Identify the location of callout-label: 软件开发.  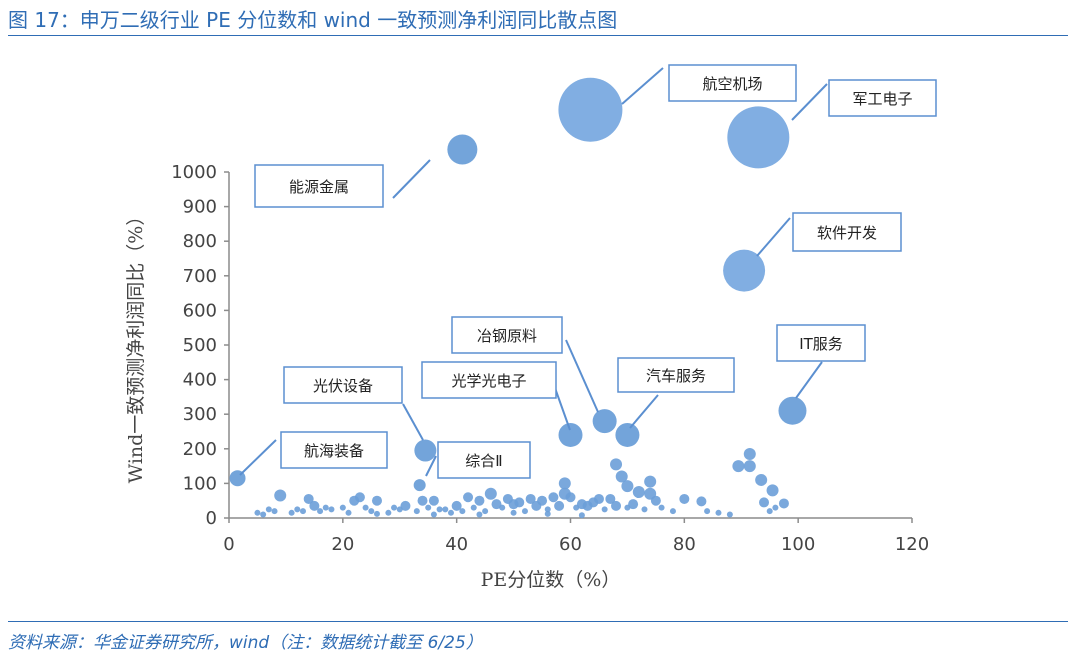
(847, 233).